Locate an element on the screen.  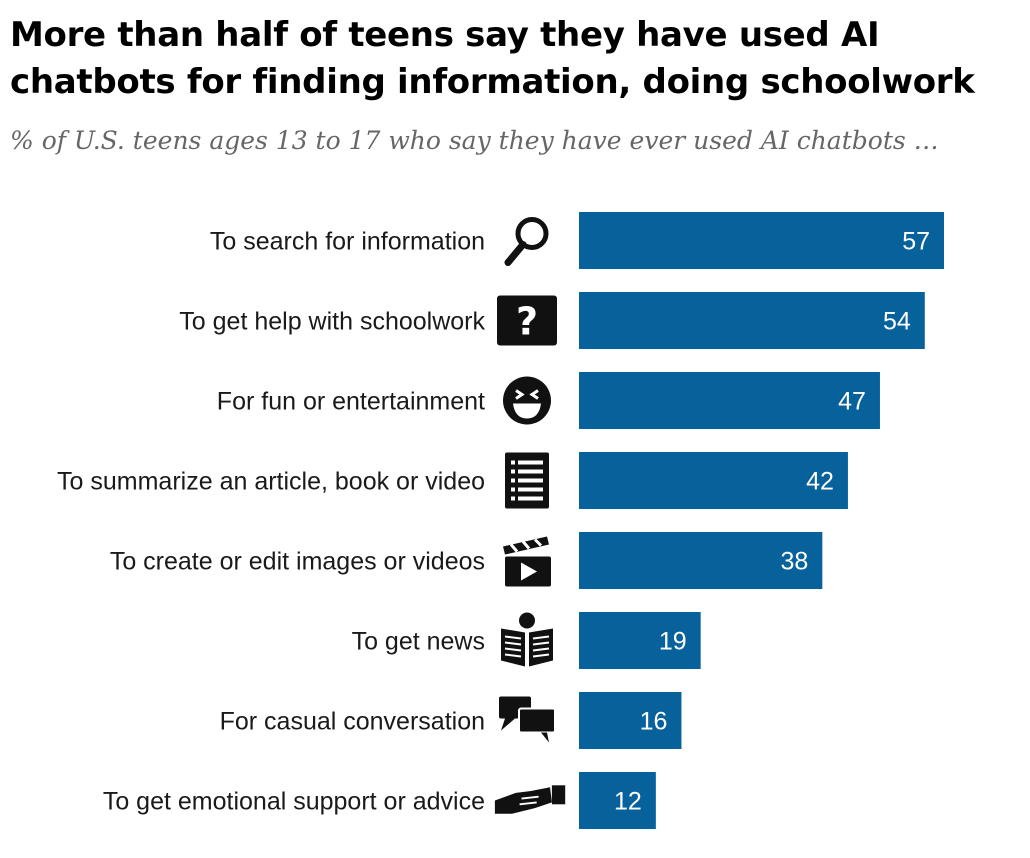
category-label: To get news is located at coordinates (418, 642).